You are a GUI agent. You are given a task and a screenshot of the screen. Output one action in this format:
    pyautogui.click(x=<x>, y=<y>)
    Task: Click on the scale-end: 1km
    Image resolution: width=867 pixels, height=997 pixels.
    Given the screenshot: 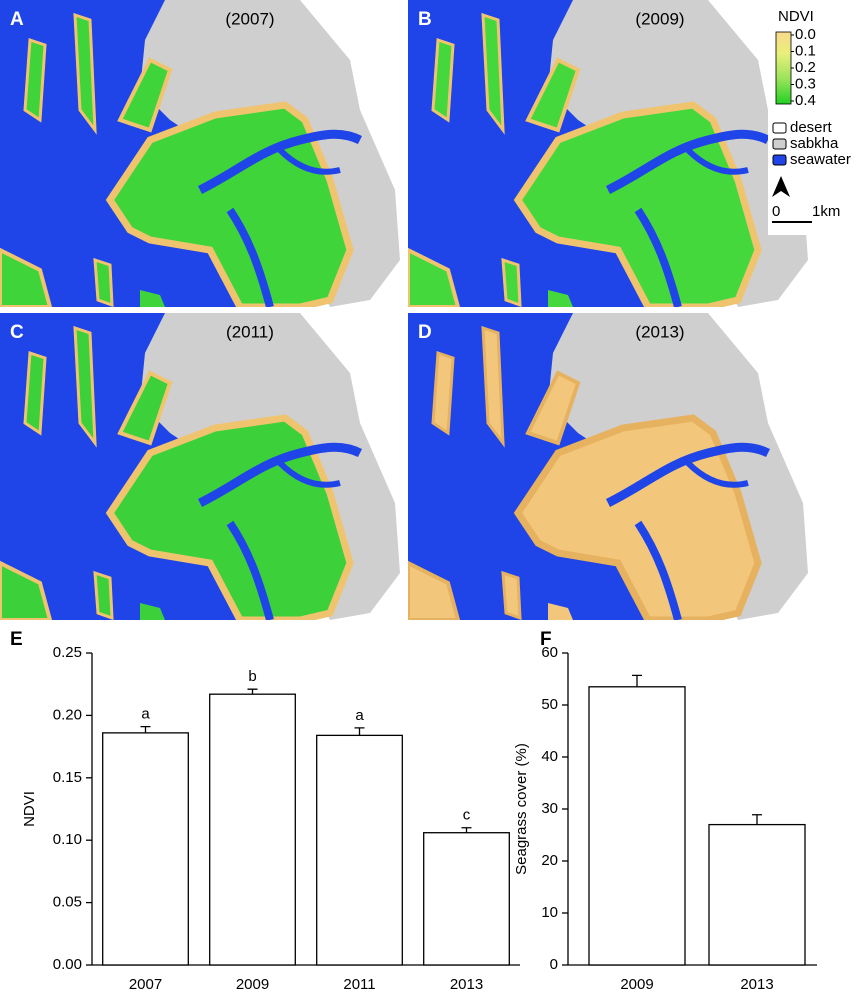 What is the action you would take?
    pyautogui.click(x=826, y=211)
    